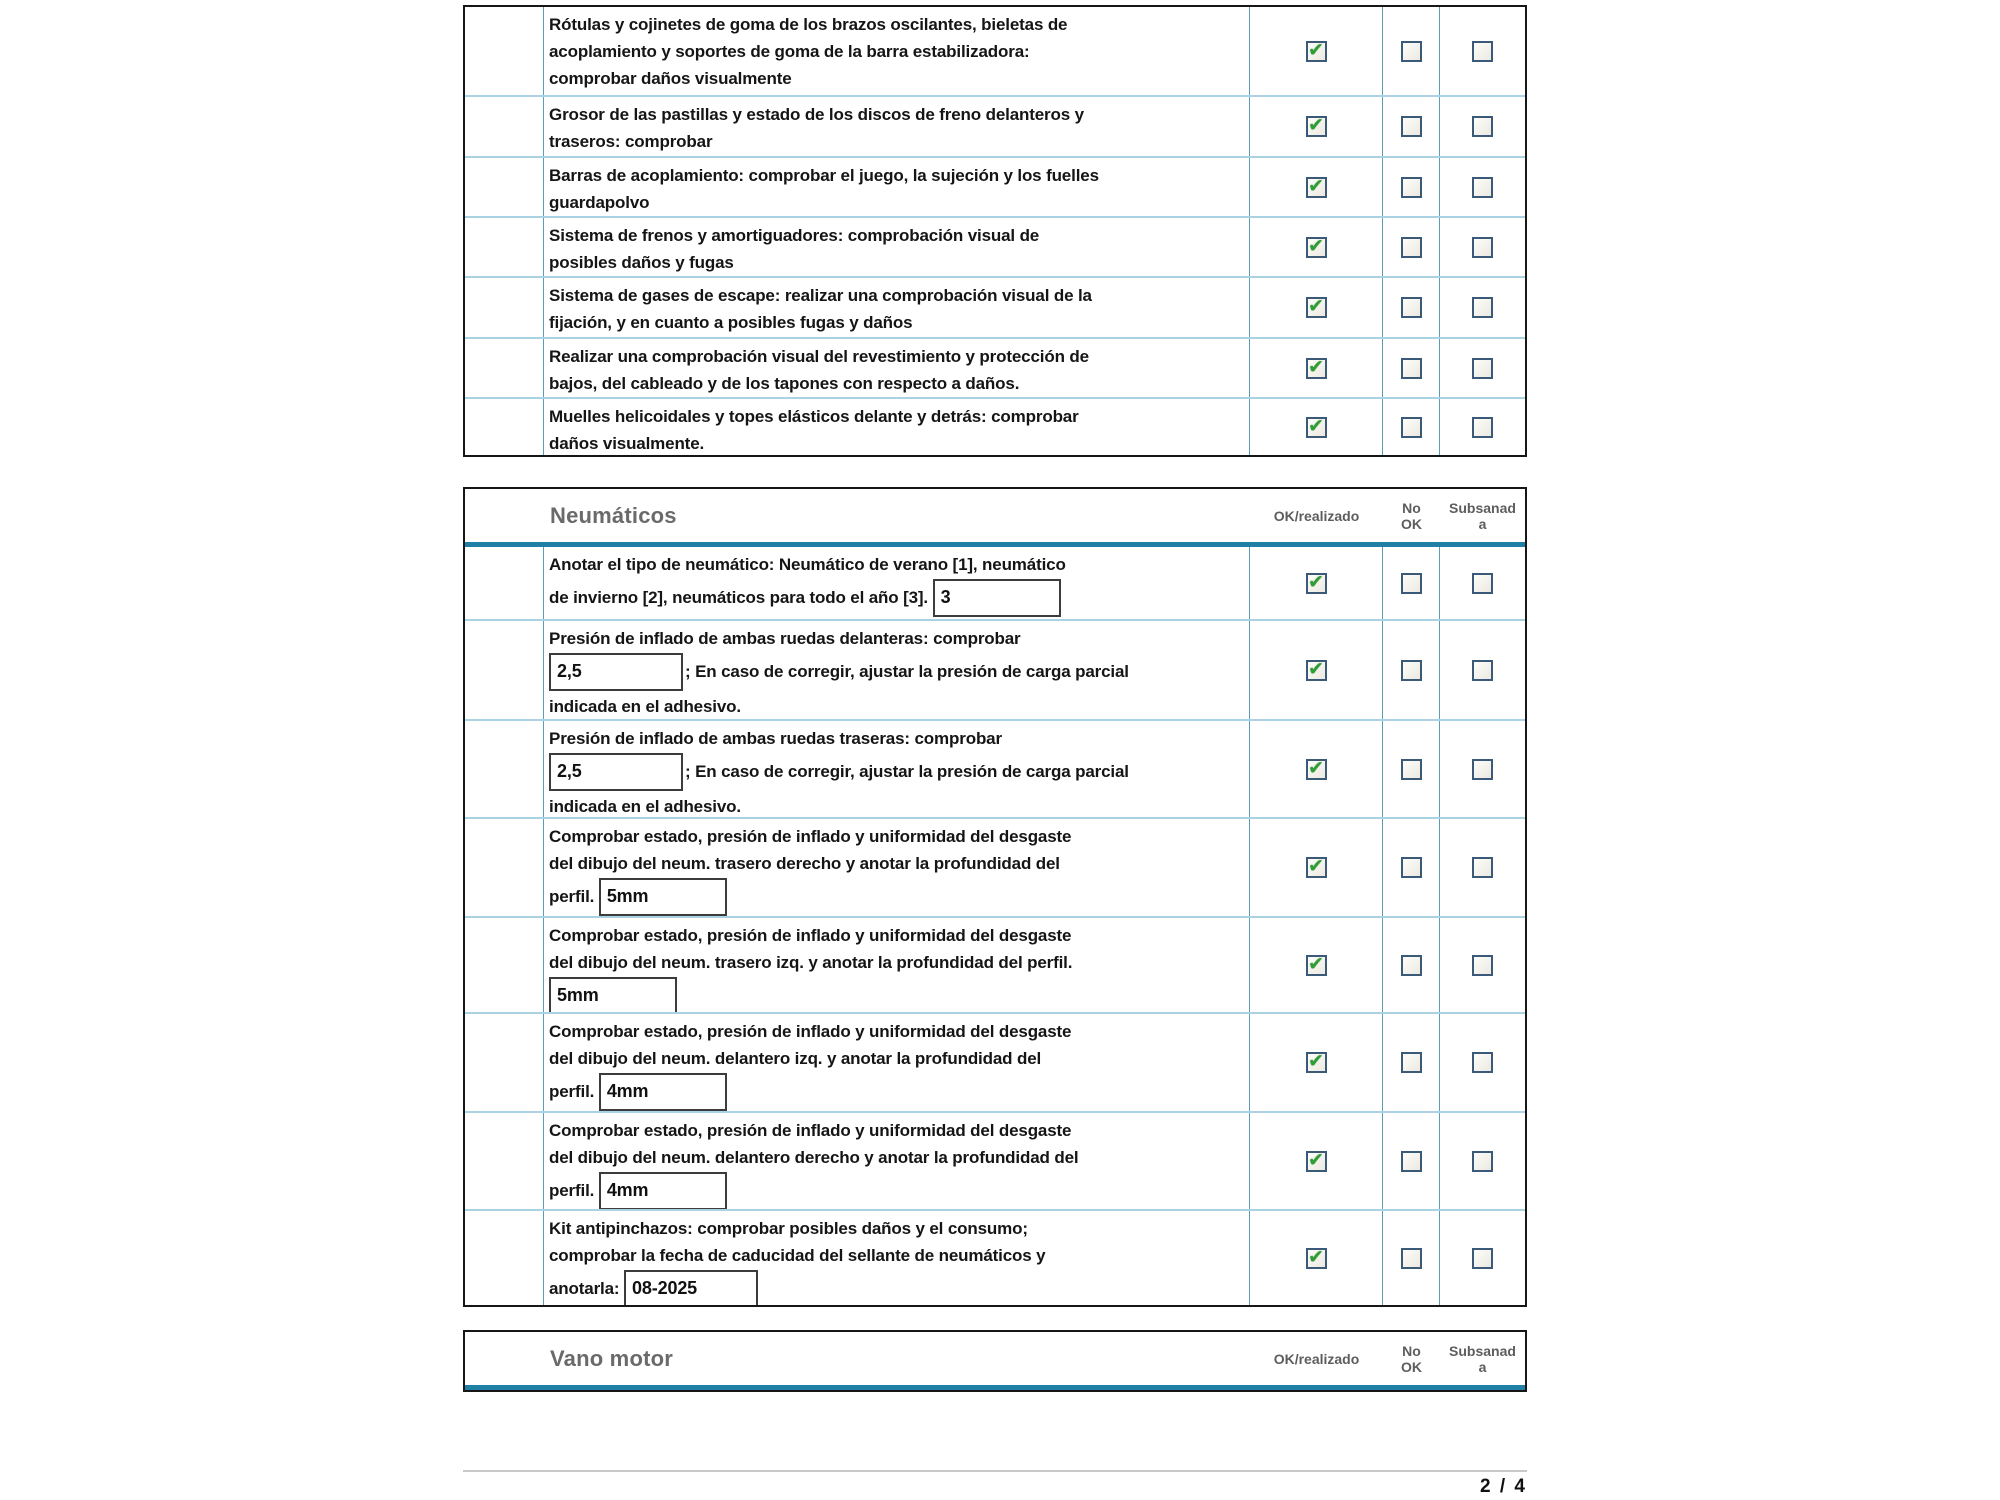  What do you see at coordinates (662, 1190) in the screenshot?
I see `tread-front-right-input: 4mm` at bounding box center [662, 1190].